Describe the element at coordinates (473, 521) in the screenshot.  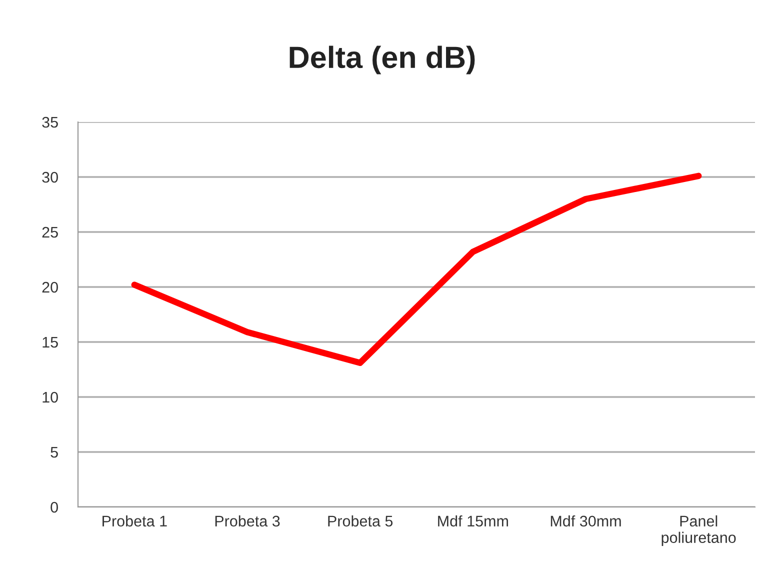
I see `x-tick-label: Mdf 15mm` at that location.